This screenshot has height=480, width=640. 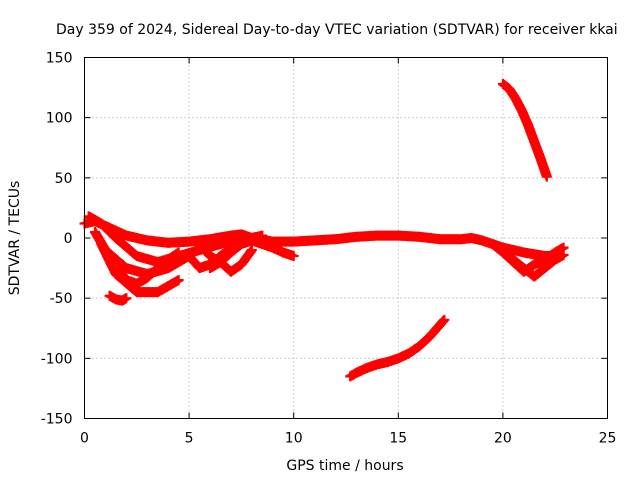 What do you see at coordinates (398, 439) in the screenshot?
I see `x-tick-label: 15` at bounding box center [398, 439].